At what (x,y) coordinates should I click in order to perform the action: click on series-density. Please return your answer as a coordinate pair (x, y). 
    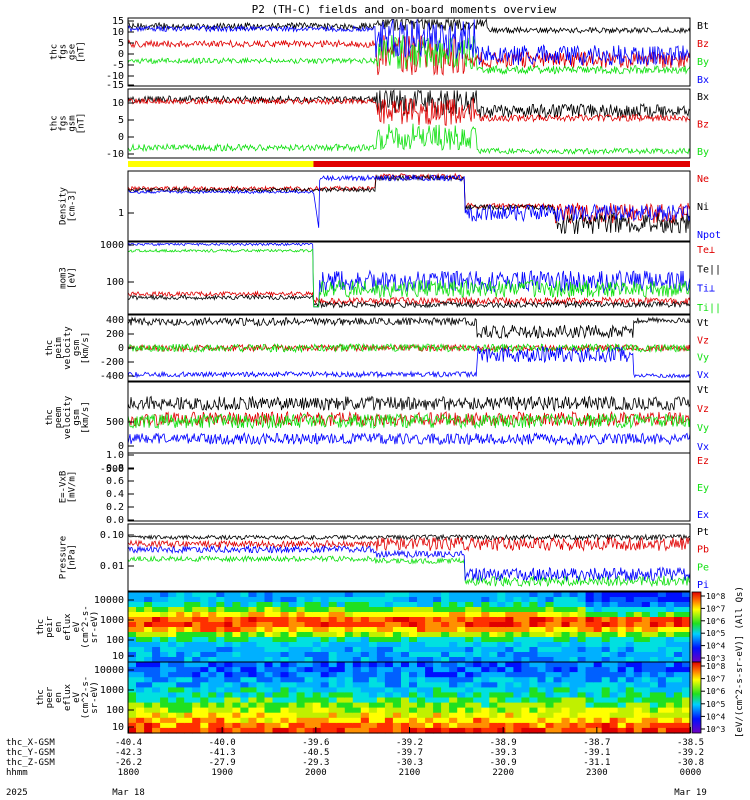
    Looking at the image, I should click on (409, 203).